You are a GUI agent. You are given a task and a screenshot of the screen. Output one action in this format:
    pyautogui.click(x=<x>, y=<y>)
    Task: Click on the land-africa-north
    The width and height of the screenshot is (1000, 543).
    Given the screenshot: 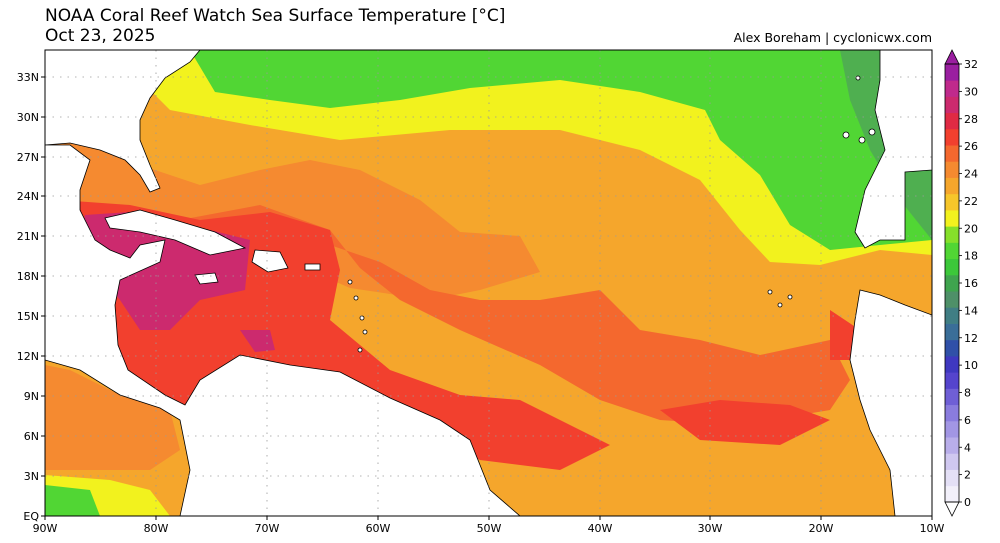 What is the action you would take?
    pyautogui.click(x=893, y=149)
    